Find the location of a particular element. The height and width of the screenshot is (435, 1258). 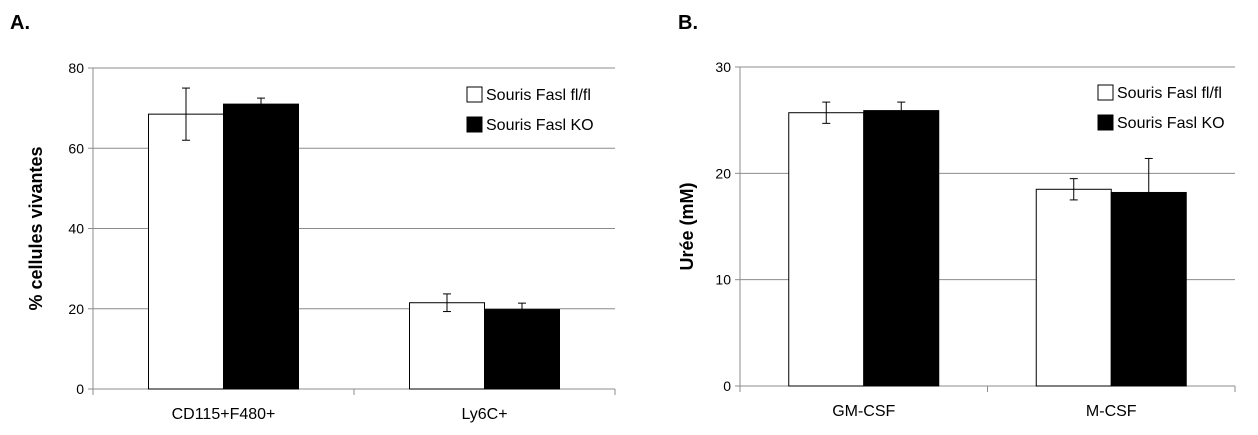

x-tick-label: CD115+F480+ is located at coordinates (224, 414).